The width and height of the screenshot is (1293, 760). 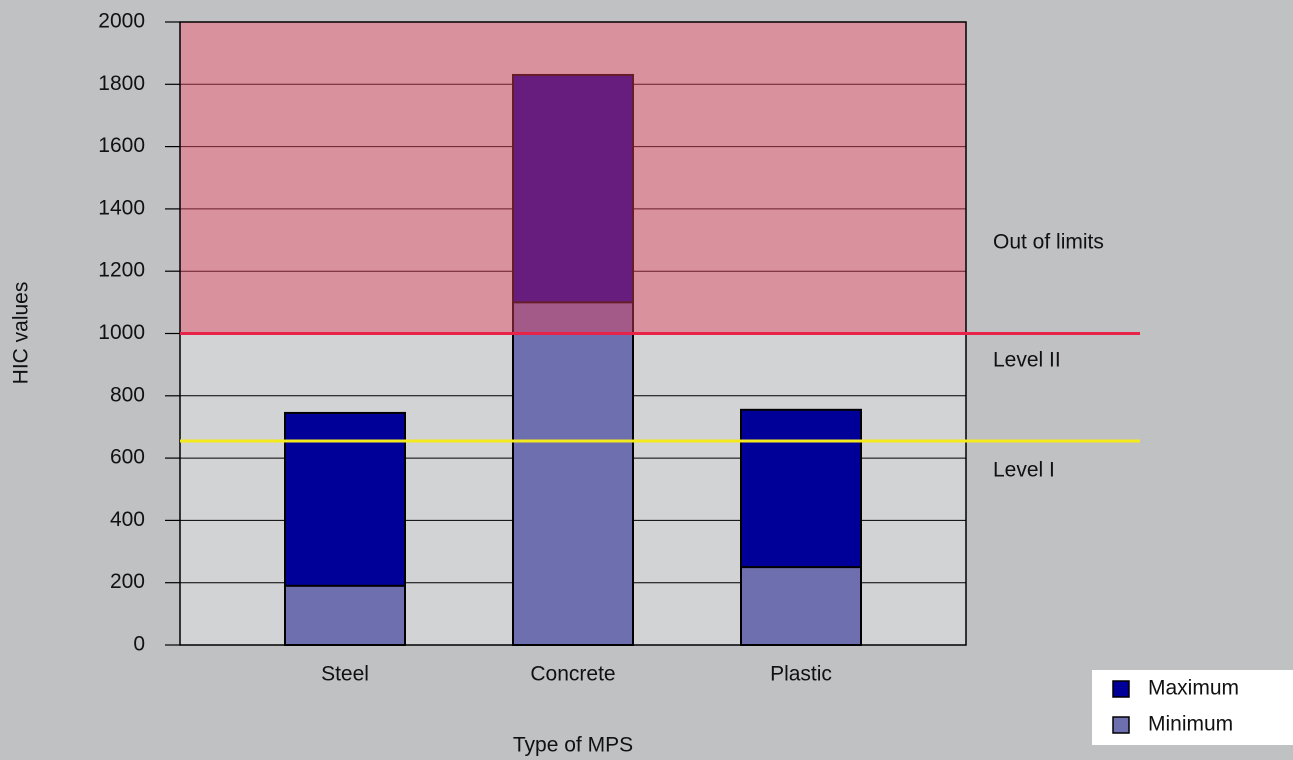 I want to click on x-tick-label: Concrete, so click(x=572, y=674).